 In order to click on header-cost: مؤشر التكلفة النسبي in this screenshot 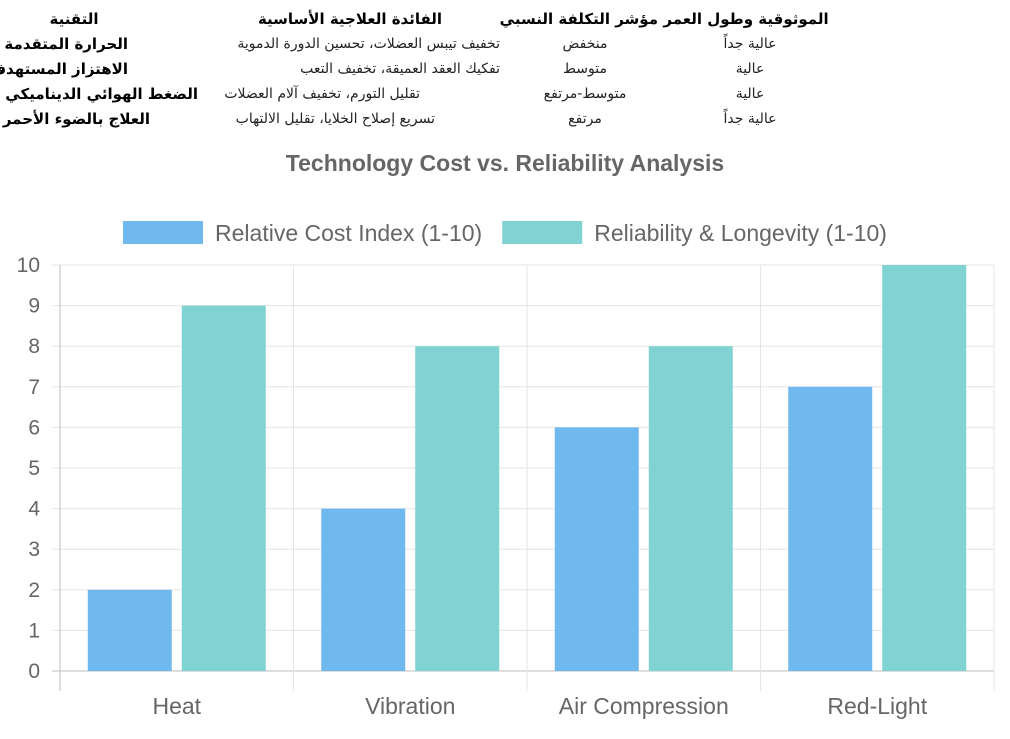, I will do `click(578, 19)`.